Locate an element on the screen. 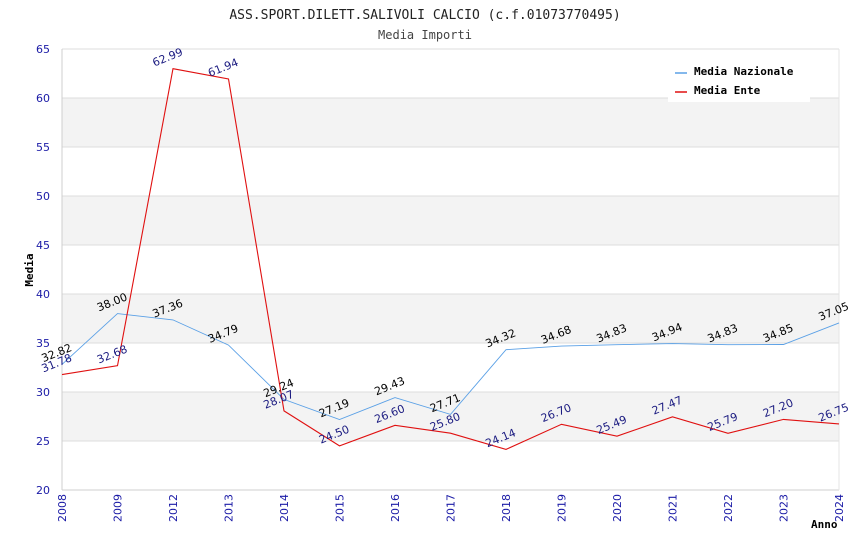 The width and height of the screenshot is (850, 550). y-tick-label: 50 is located at coordinates (43, 196).